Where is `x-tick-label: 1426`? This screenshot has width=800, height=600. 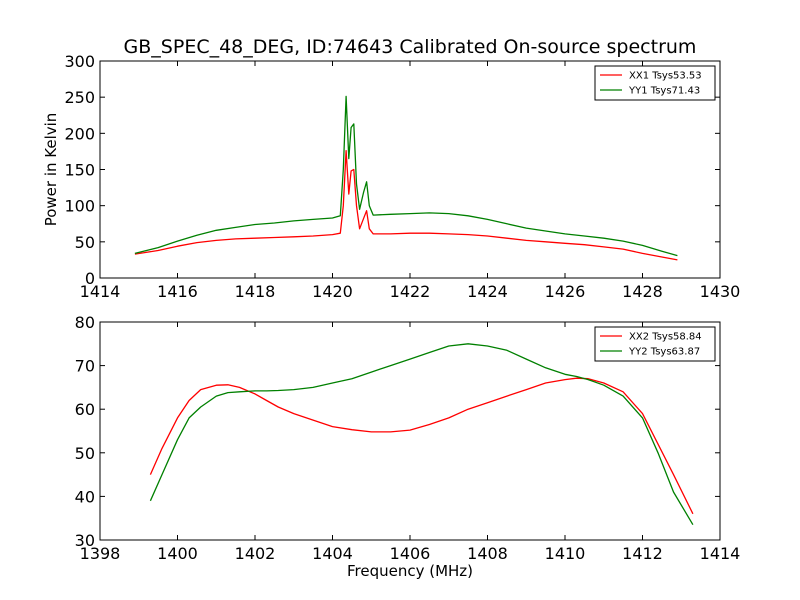 x-tick-label: 1426 is located at coordinates (565, 291).